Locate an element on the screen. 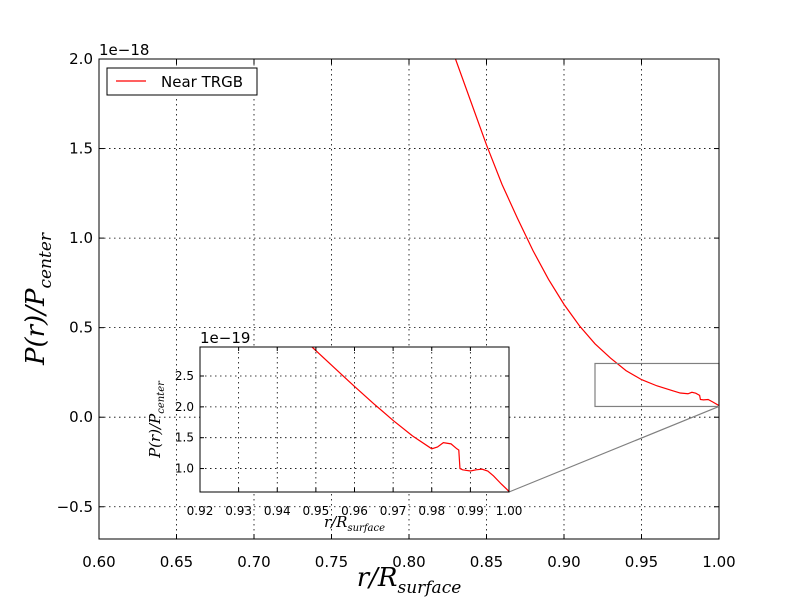 This screenshot has width=800, height=600. inset-x-tick-label: 0.99 is located at coordinates (470, 511).